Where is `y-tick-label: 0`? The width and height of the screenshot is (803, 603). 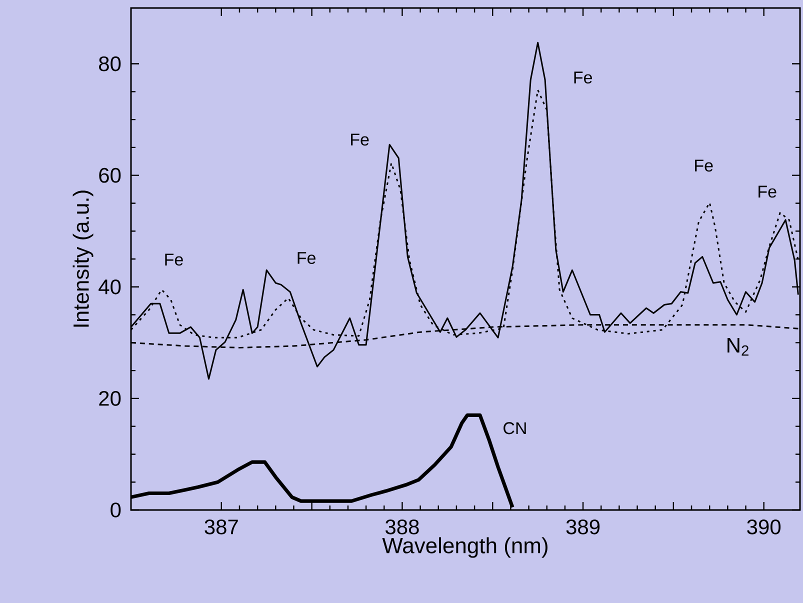
y-tick-label: 0 is located at coordinates (115, 510).